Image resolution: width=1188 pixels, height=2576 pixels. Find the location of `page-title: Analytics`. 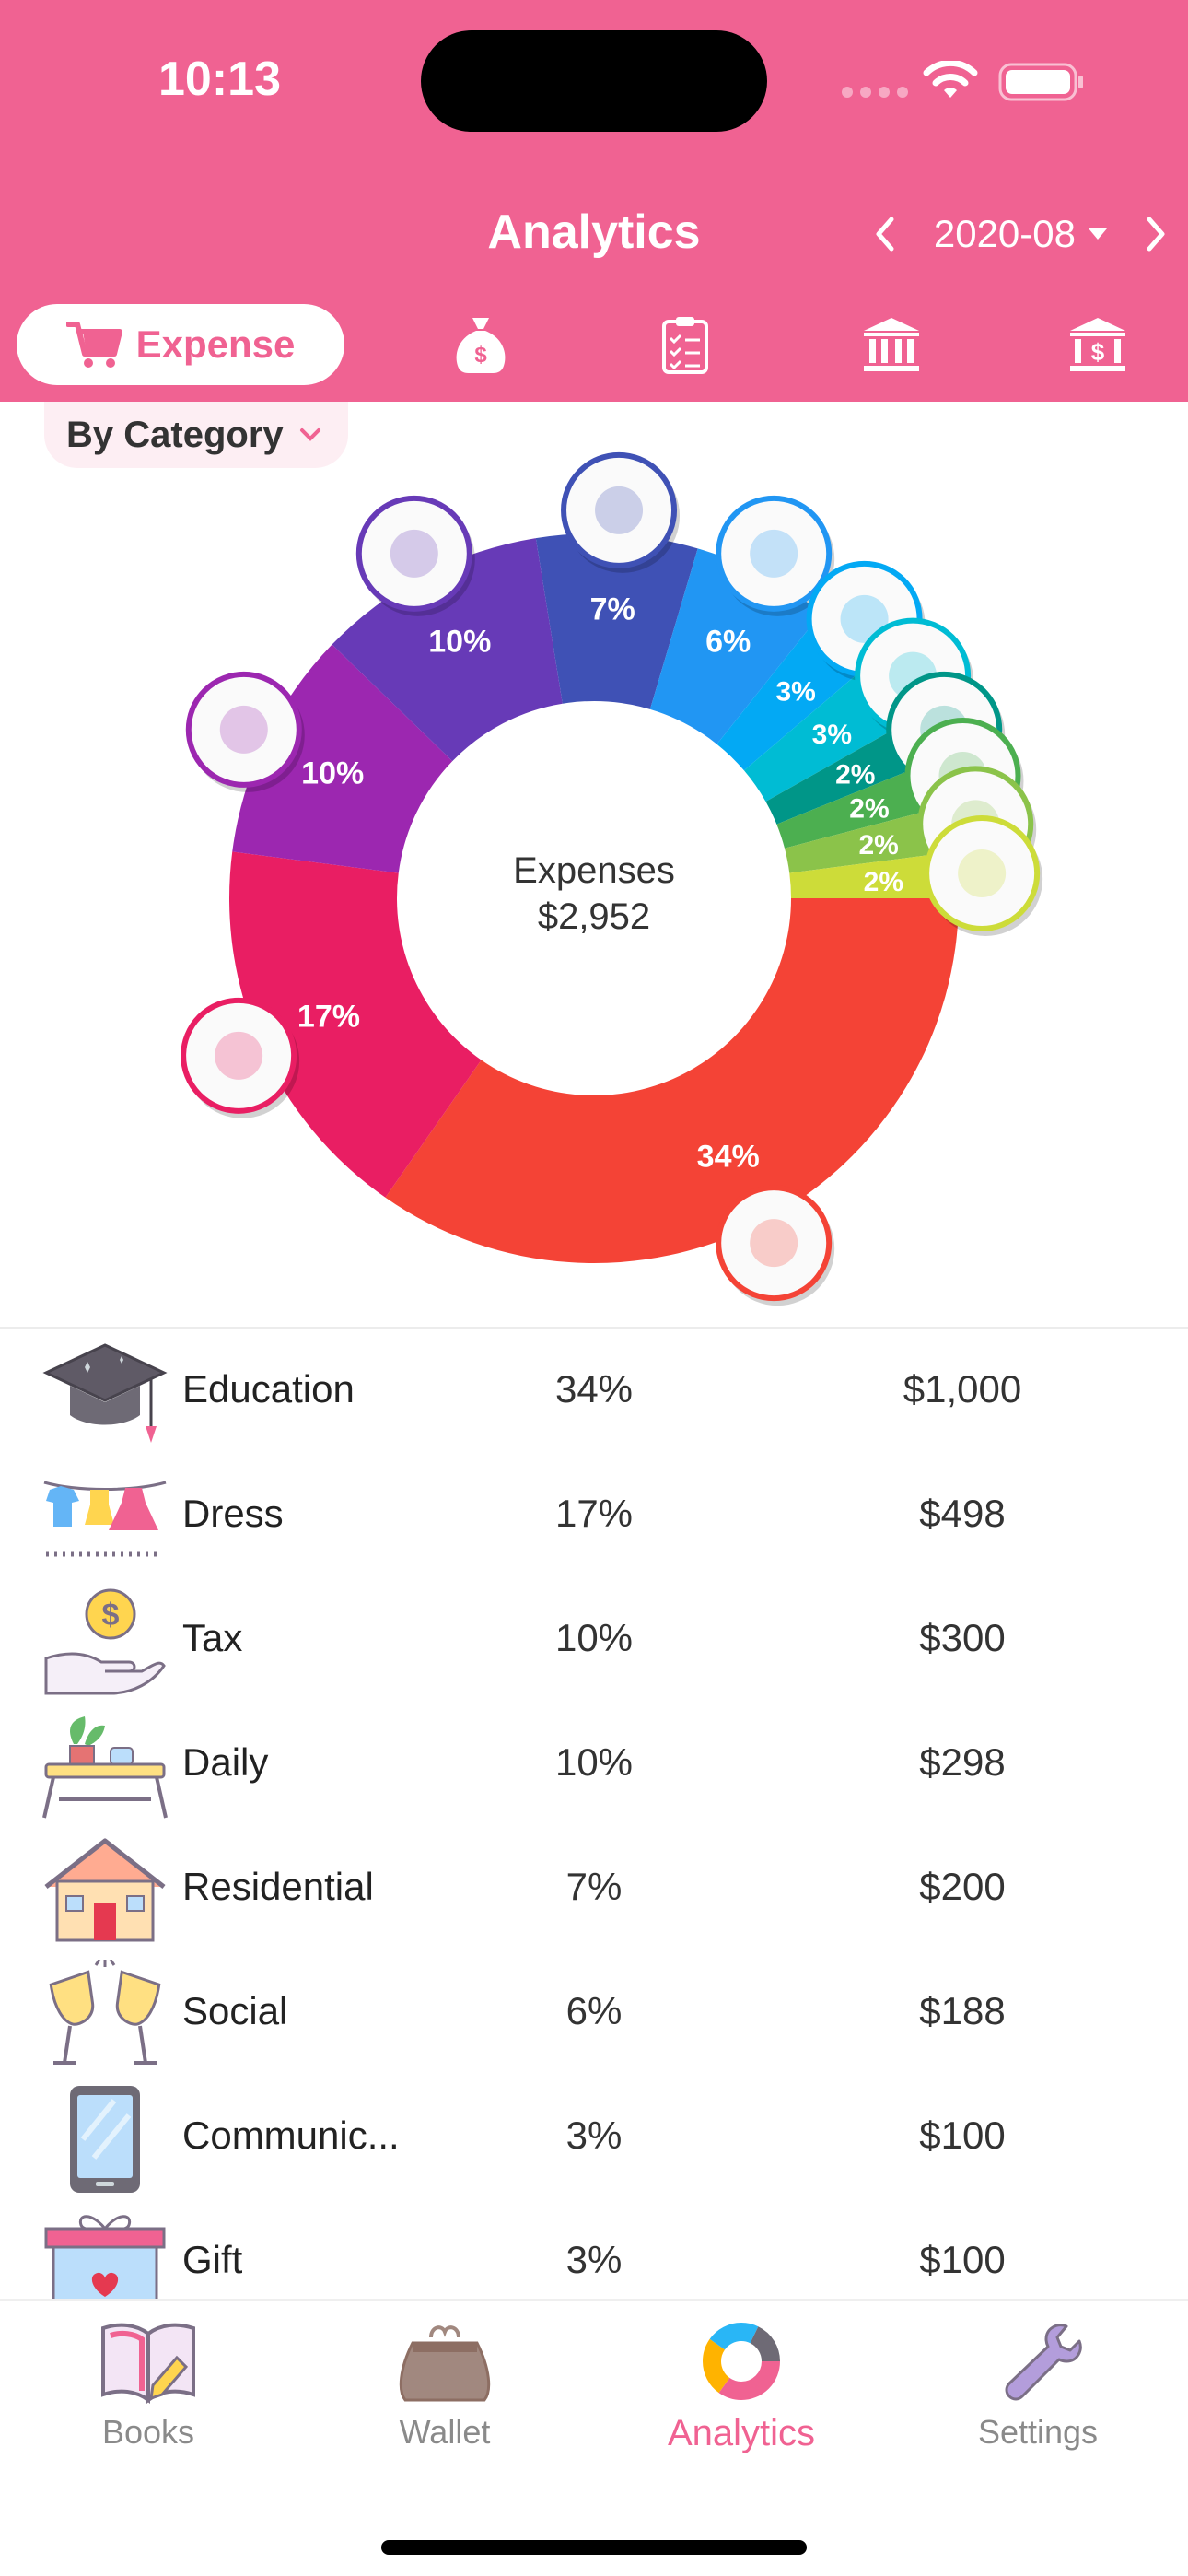

page-title: Analytics is located at coordinates (594, 232).